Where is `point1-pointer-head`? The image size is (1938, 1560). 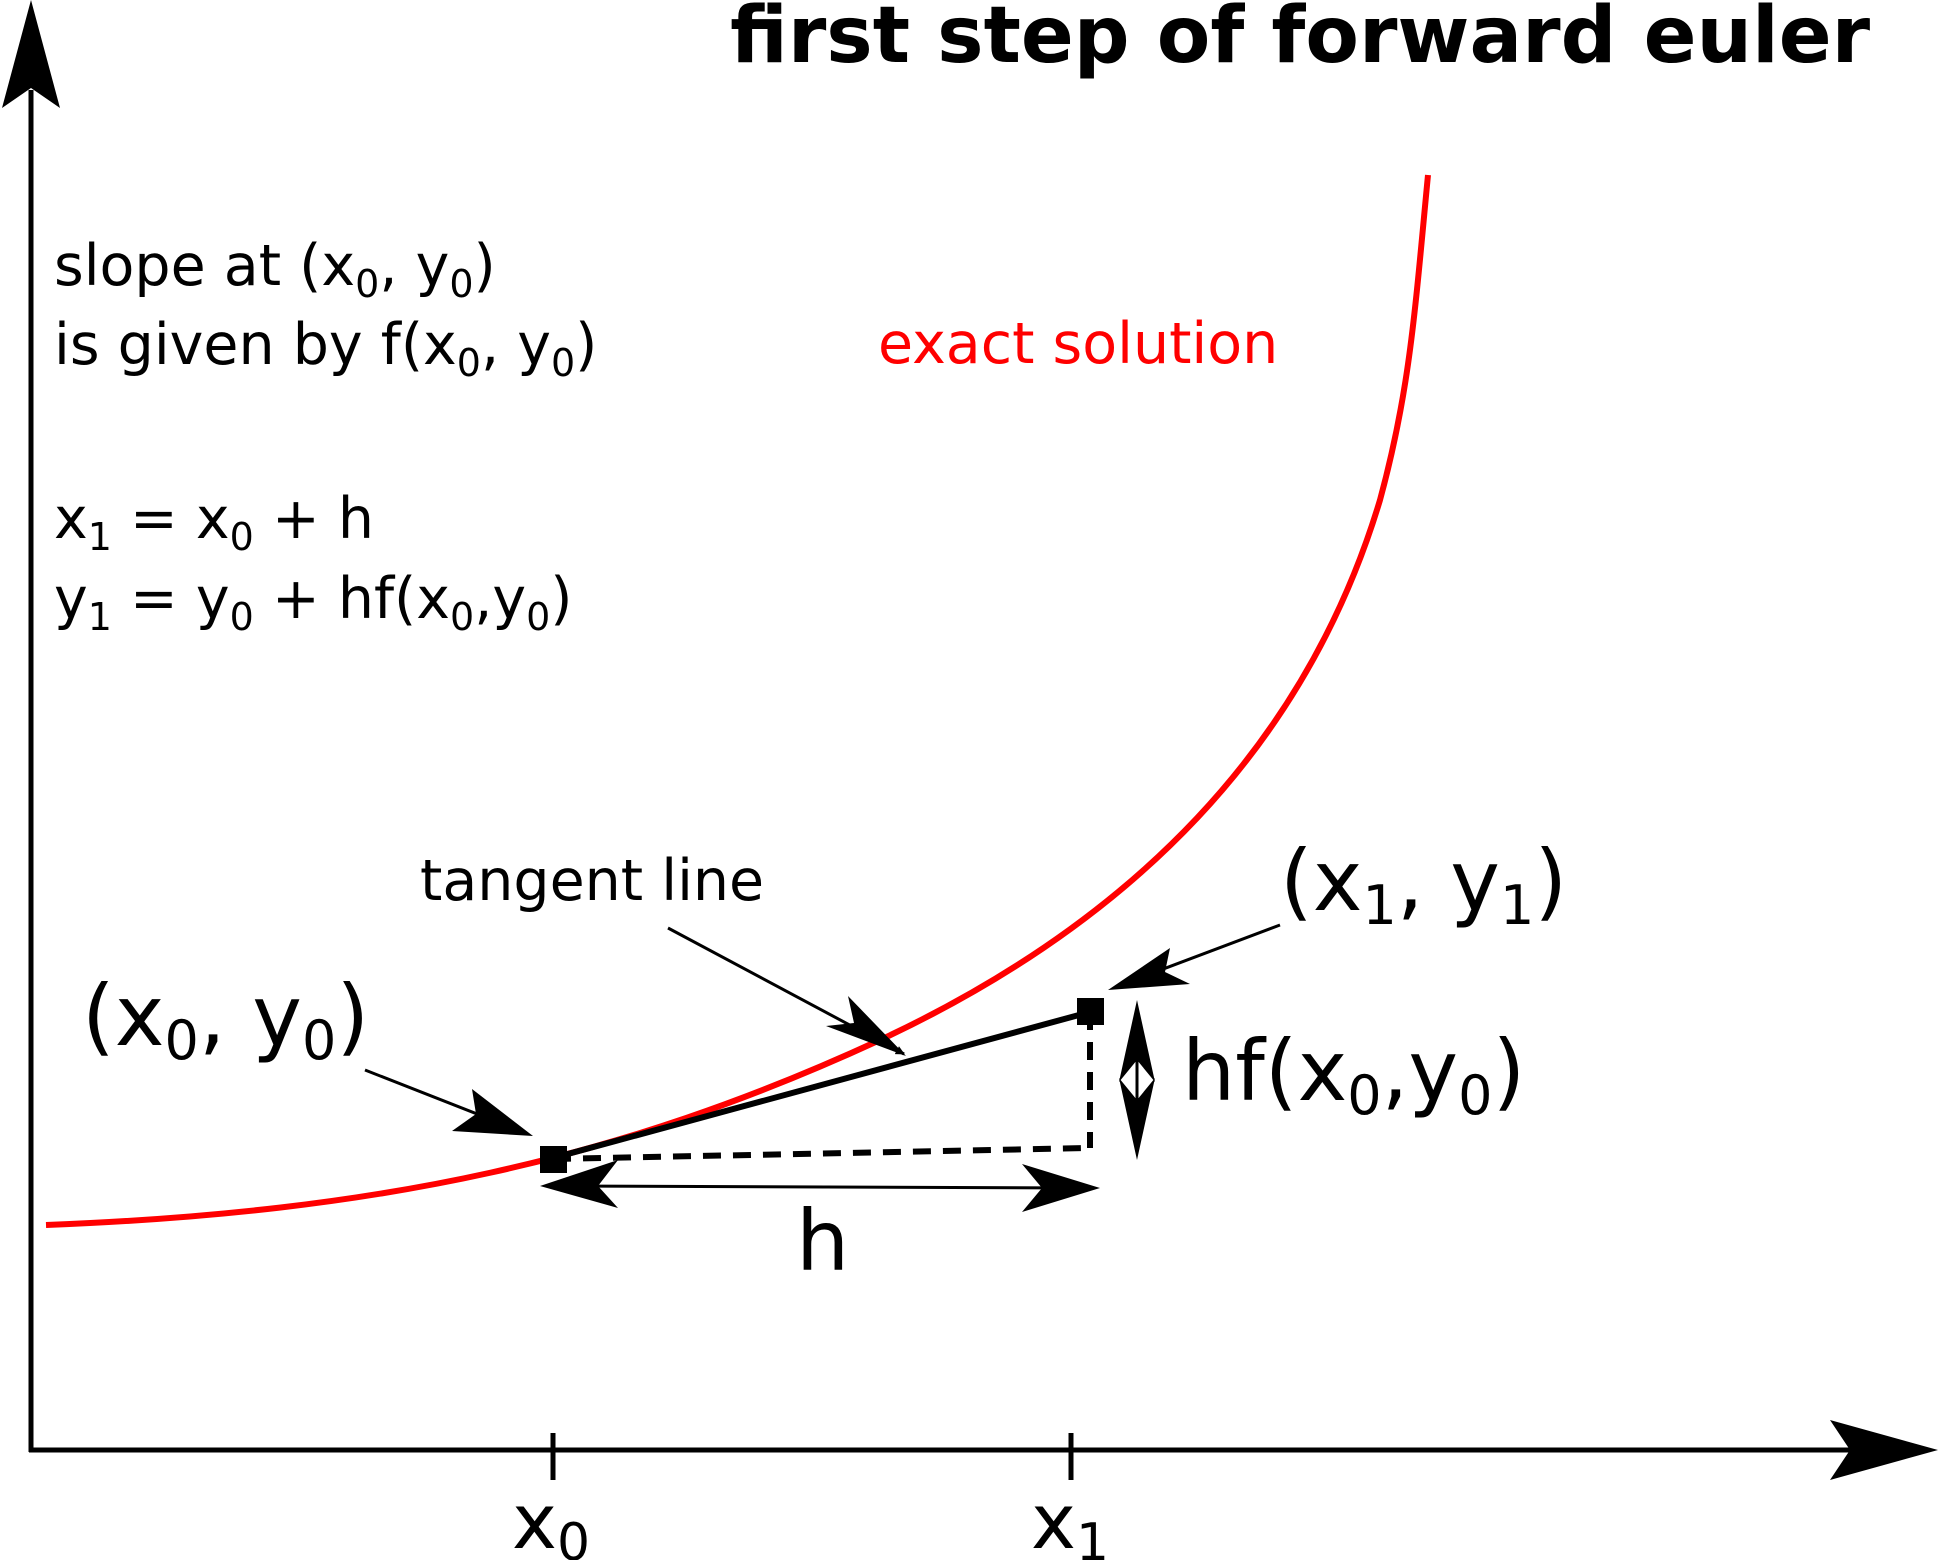
point1-pointer-head is located at coordinates (1149, 969).